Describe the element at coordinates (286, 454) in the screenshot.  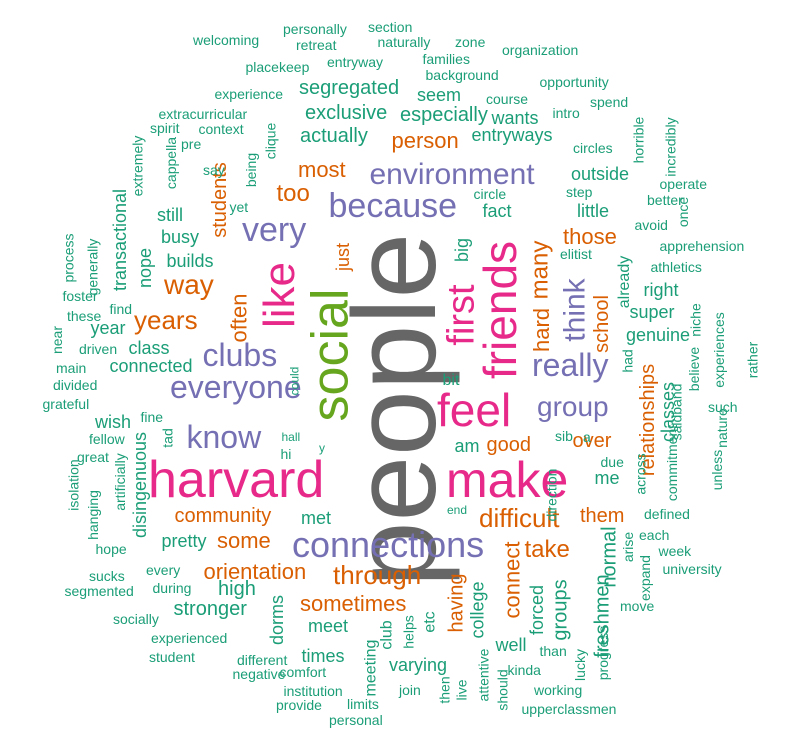
I see `word-hi: hi` at that location.